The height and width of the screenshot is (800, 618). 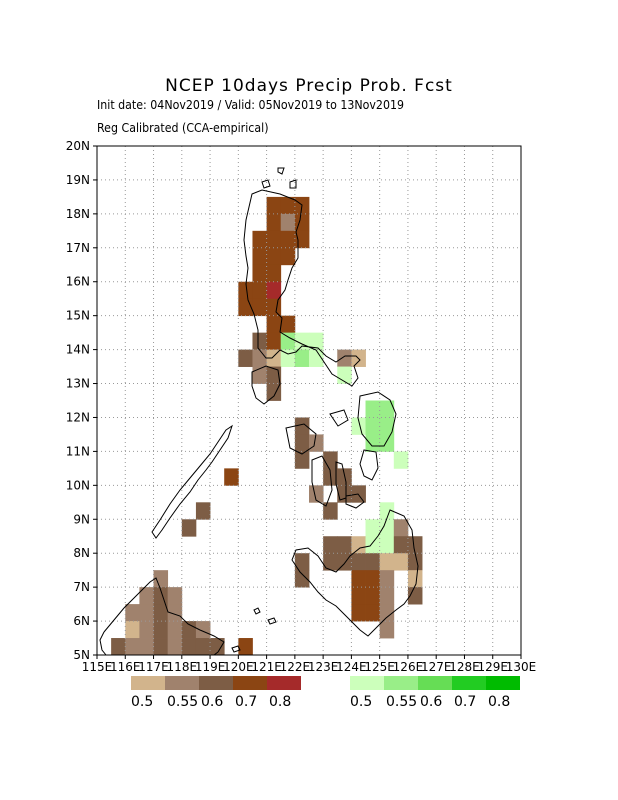 I want to click on lon-tick-label: 128E, so click(x=464, y=667).